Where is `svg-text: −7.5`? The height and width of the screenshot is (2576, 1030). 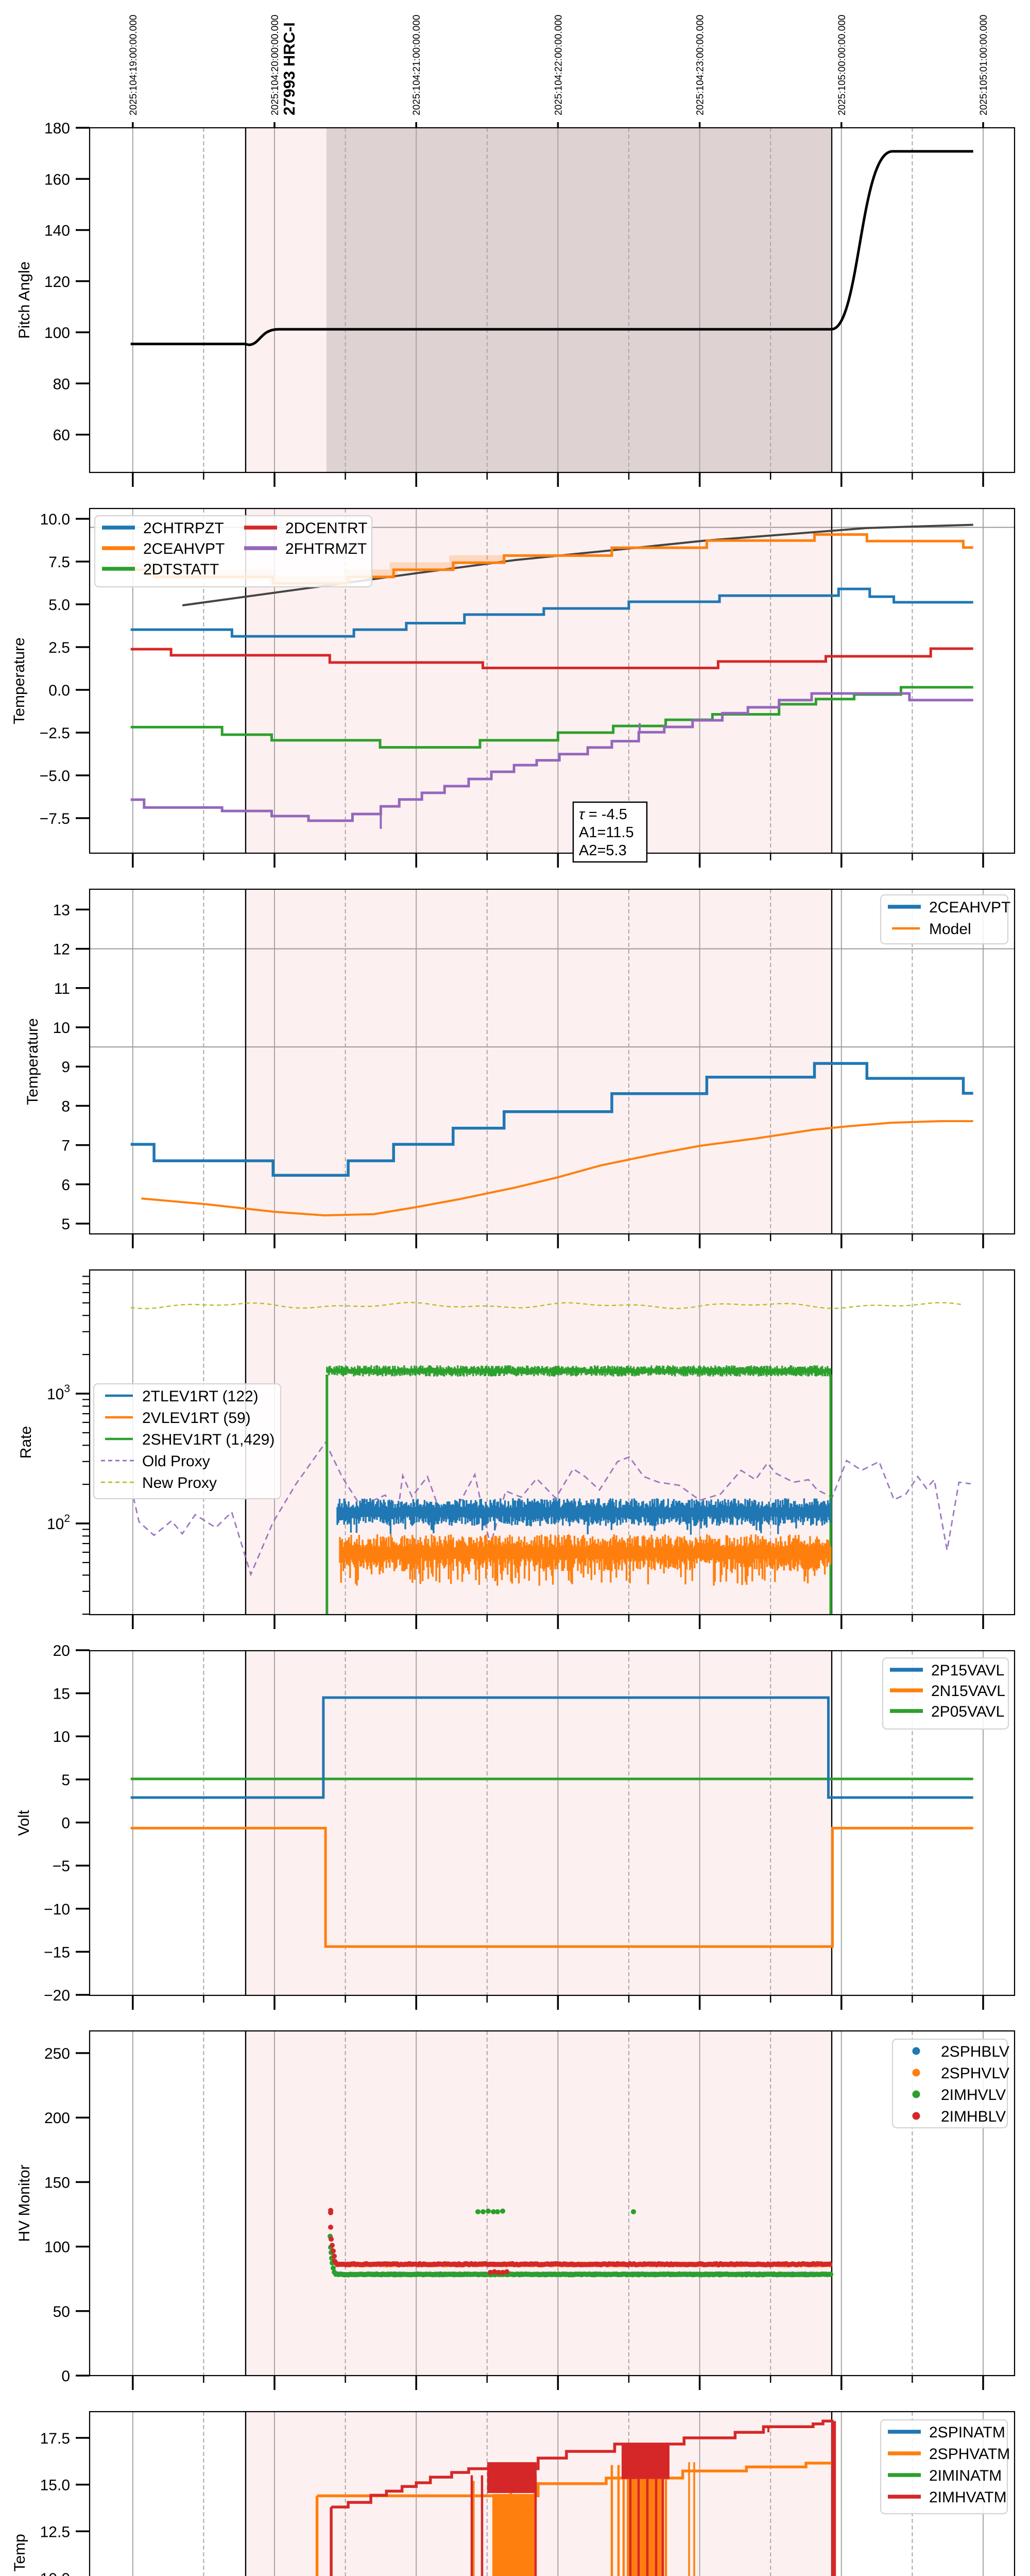 svg-text: −7.5 is located at coordinates (55, 818).